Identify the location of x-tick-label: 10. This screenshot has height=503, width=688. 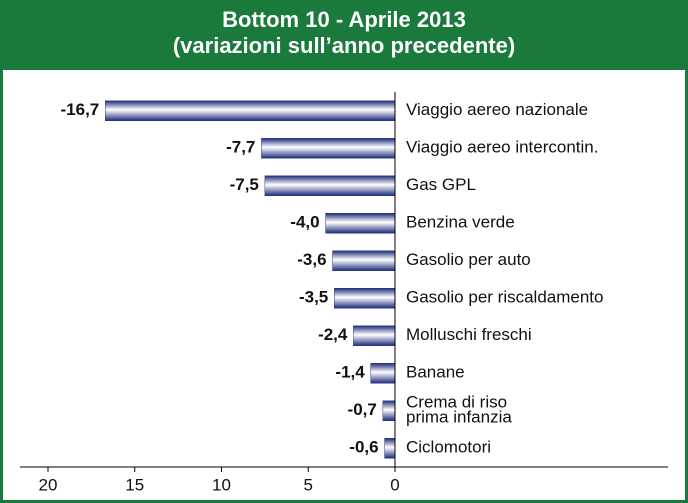
(221, 484).